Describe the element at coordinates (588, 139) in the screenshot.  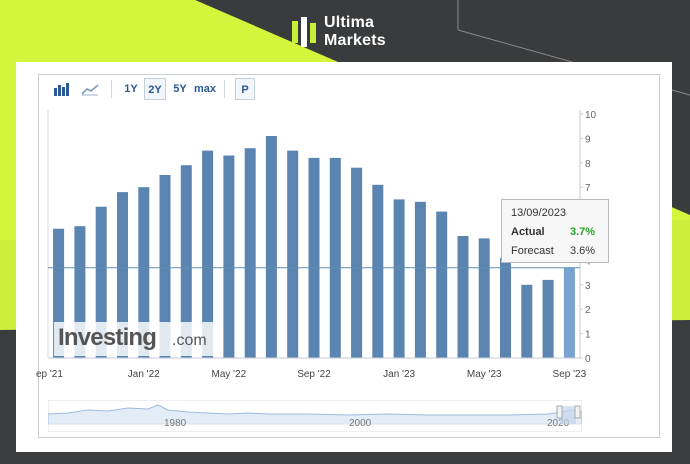
I see `y-tick-label: 9` at that location.